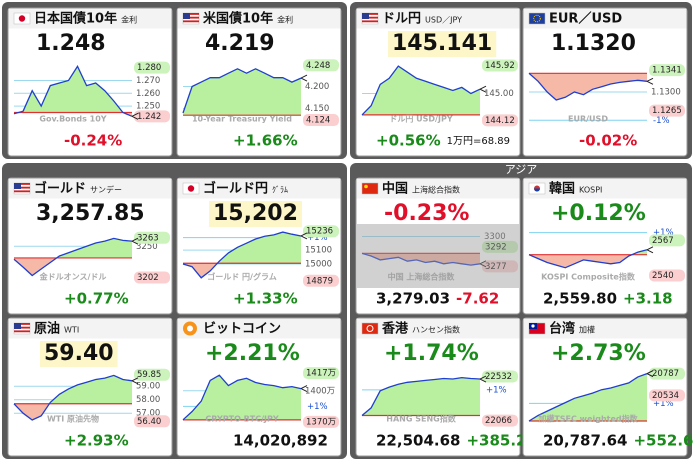  What do you see at coordinates (242, 119) in the screenshot?
I see `watermark: 10-Year Treasury Yield` at bounding box center [242, 119].